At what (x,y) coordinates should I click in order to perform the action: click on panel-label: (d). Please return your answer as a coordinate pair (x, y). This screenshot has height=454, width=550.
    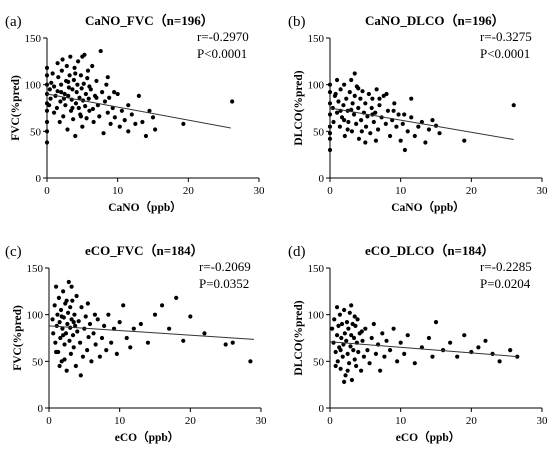
    Looking at the image, I should click on (297, 252).